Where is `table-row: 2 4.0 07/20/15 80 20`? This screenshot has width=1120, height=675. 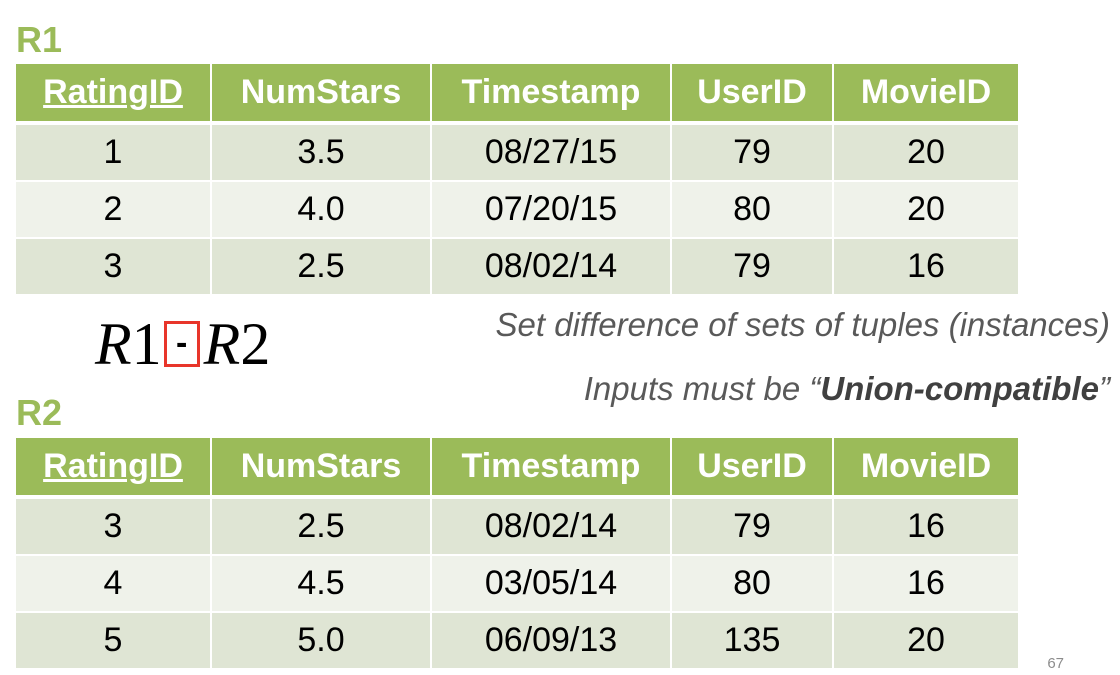
table-row: 2 4.0 07/20/15 80 20 is located at coordinates (517, 209).